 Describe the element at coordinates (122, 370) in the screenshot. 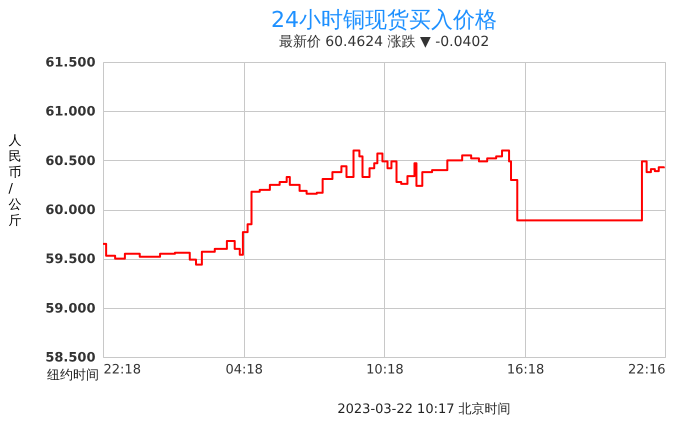

I see `x-tick-label: 22:18` at that location.